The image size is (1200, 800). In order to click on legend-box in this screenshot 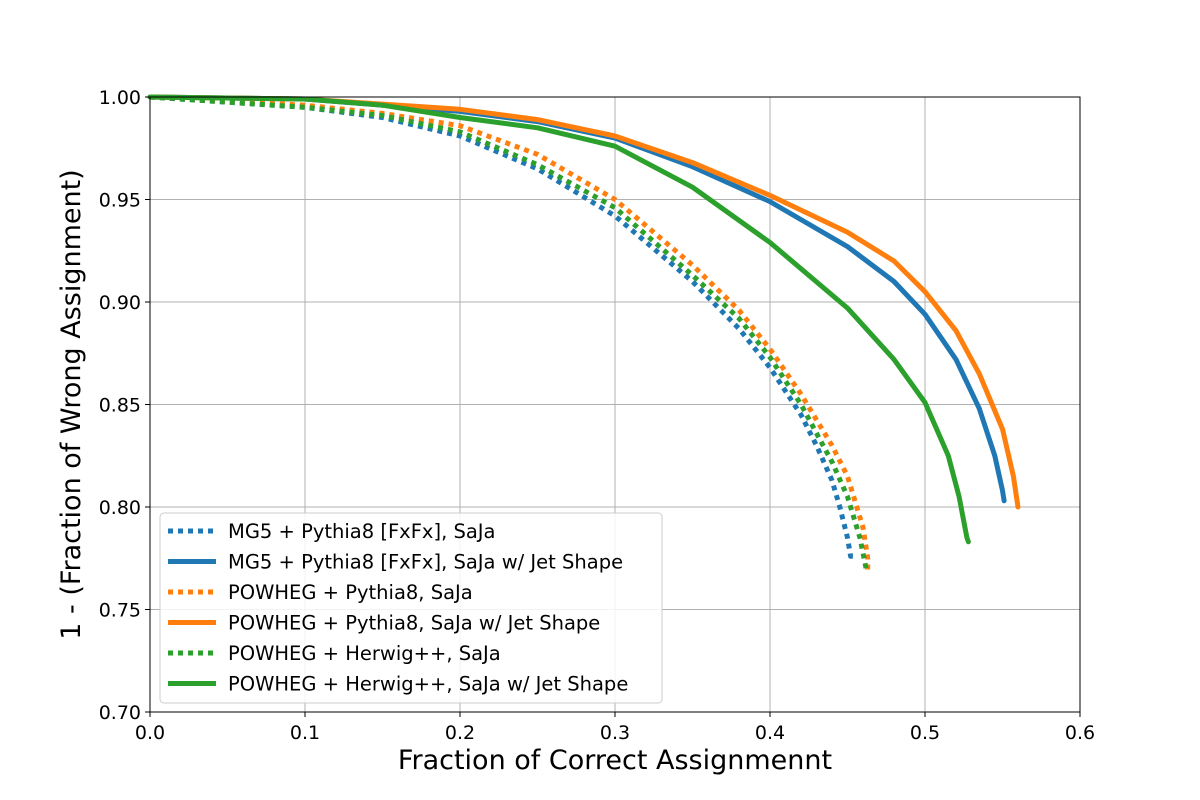, I will do `click(411, 608)`.